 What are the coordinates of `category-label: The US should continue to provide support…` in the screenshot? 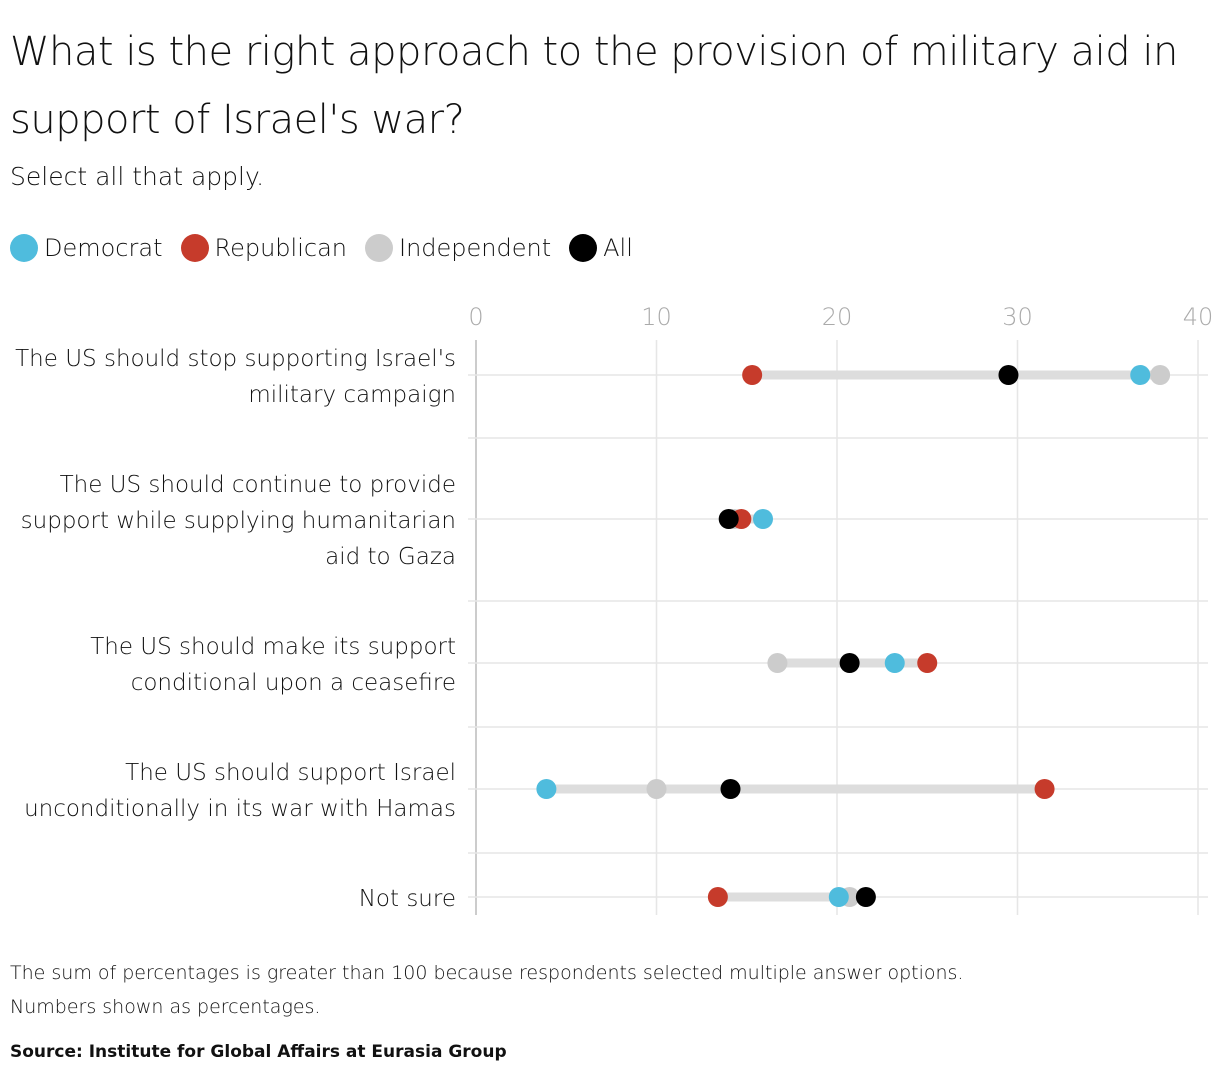 It's located at (238, 521).